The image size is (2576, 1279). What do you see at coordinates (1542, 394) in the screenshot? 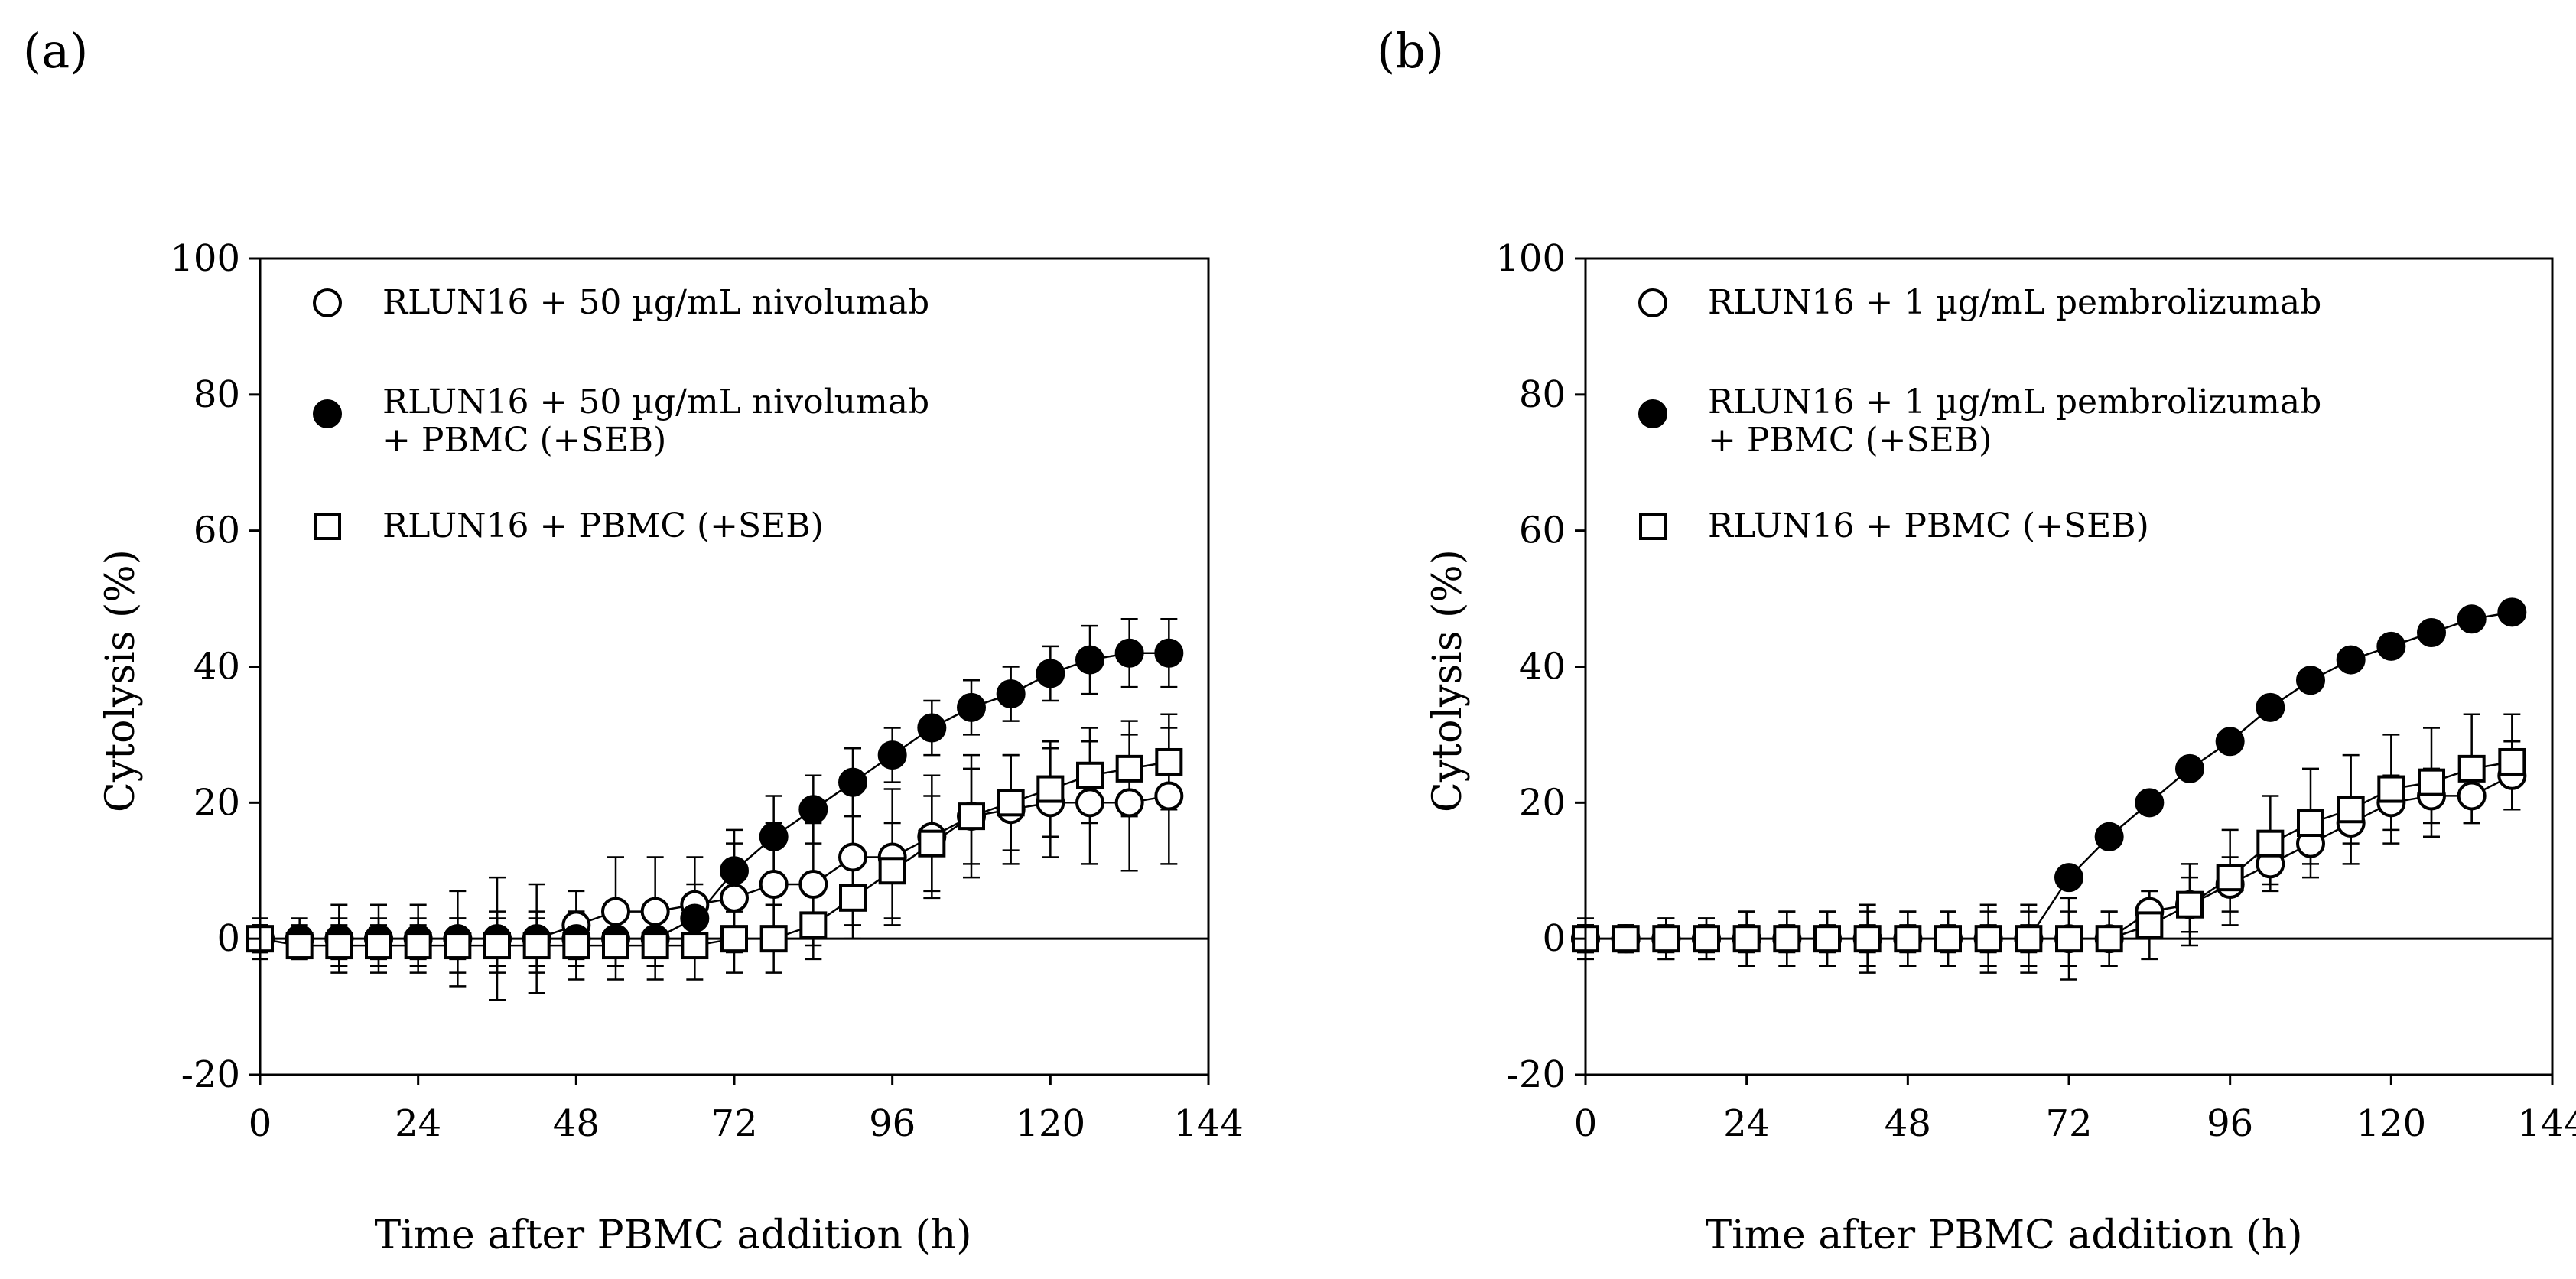
I see `y-tick-label: 80` at bounding box center [1542, 394].